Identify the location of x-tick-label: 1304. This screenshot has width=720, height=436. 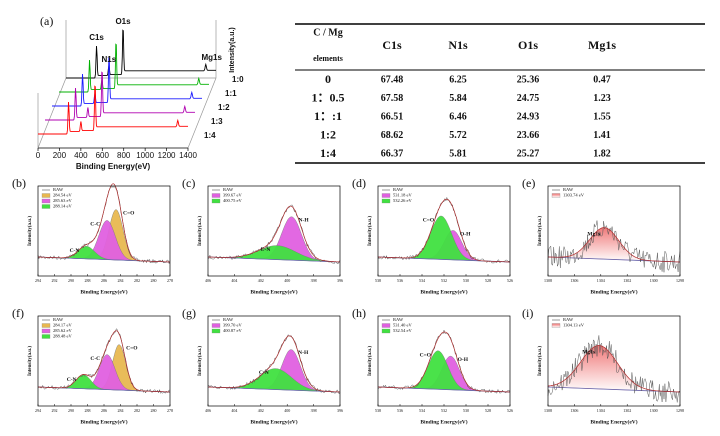
(601, 280).